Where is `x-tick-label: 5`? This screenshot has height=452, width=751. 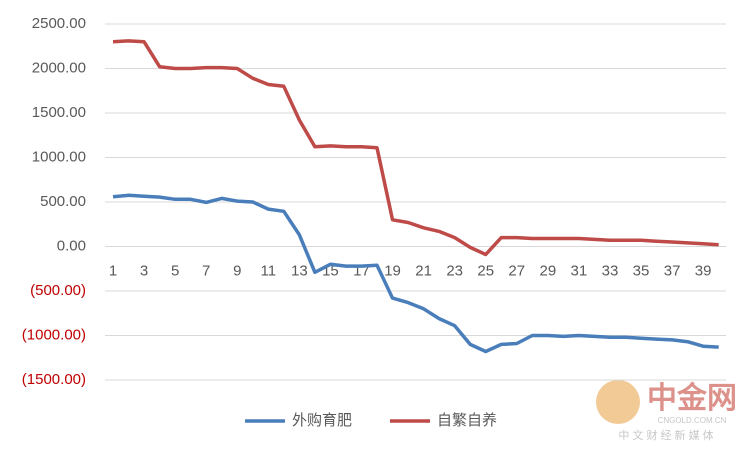 x-tick-label: 5 is located at coordinates (175, 270).